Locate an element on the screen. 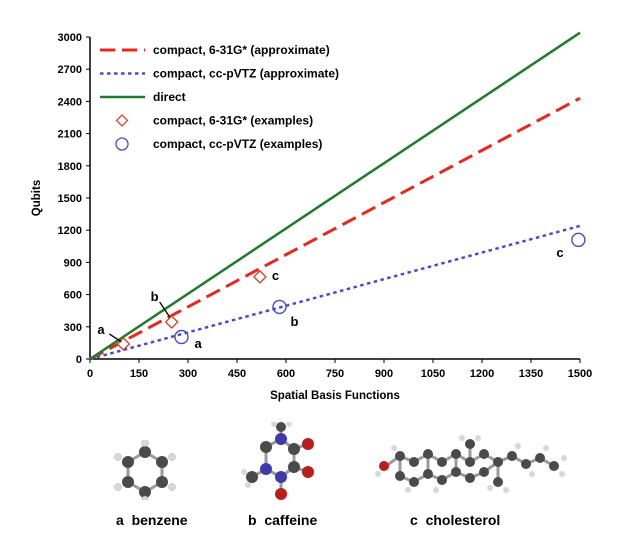 The image size is (624, 535). x-tick-label: 0 is located at coordinates (90, 374).